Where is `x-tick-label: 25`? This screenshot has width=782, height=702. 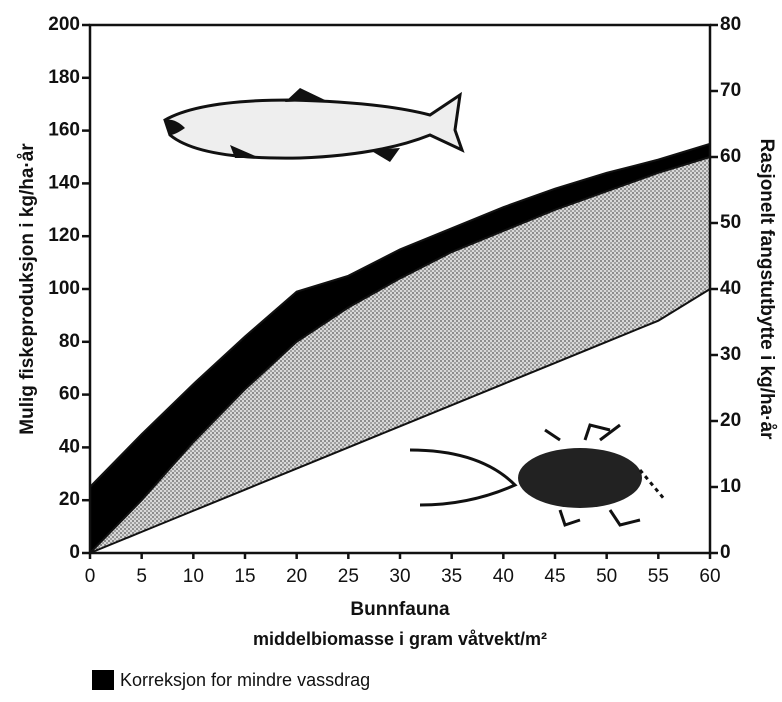
x-tick-label: 25 is located at coordinates (348, 576).